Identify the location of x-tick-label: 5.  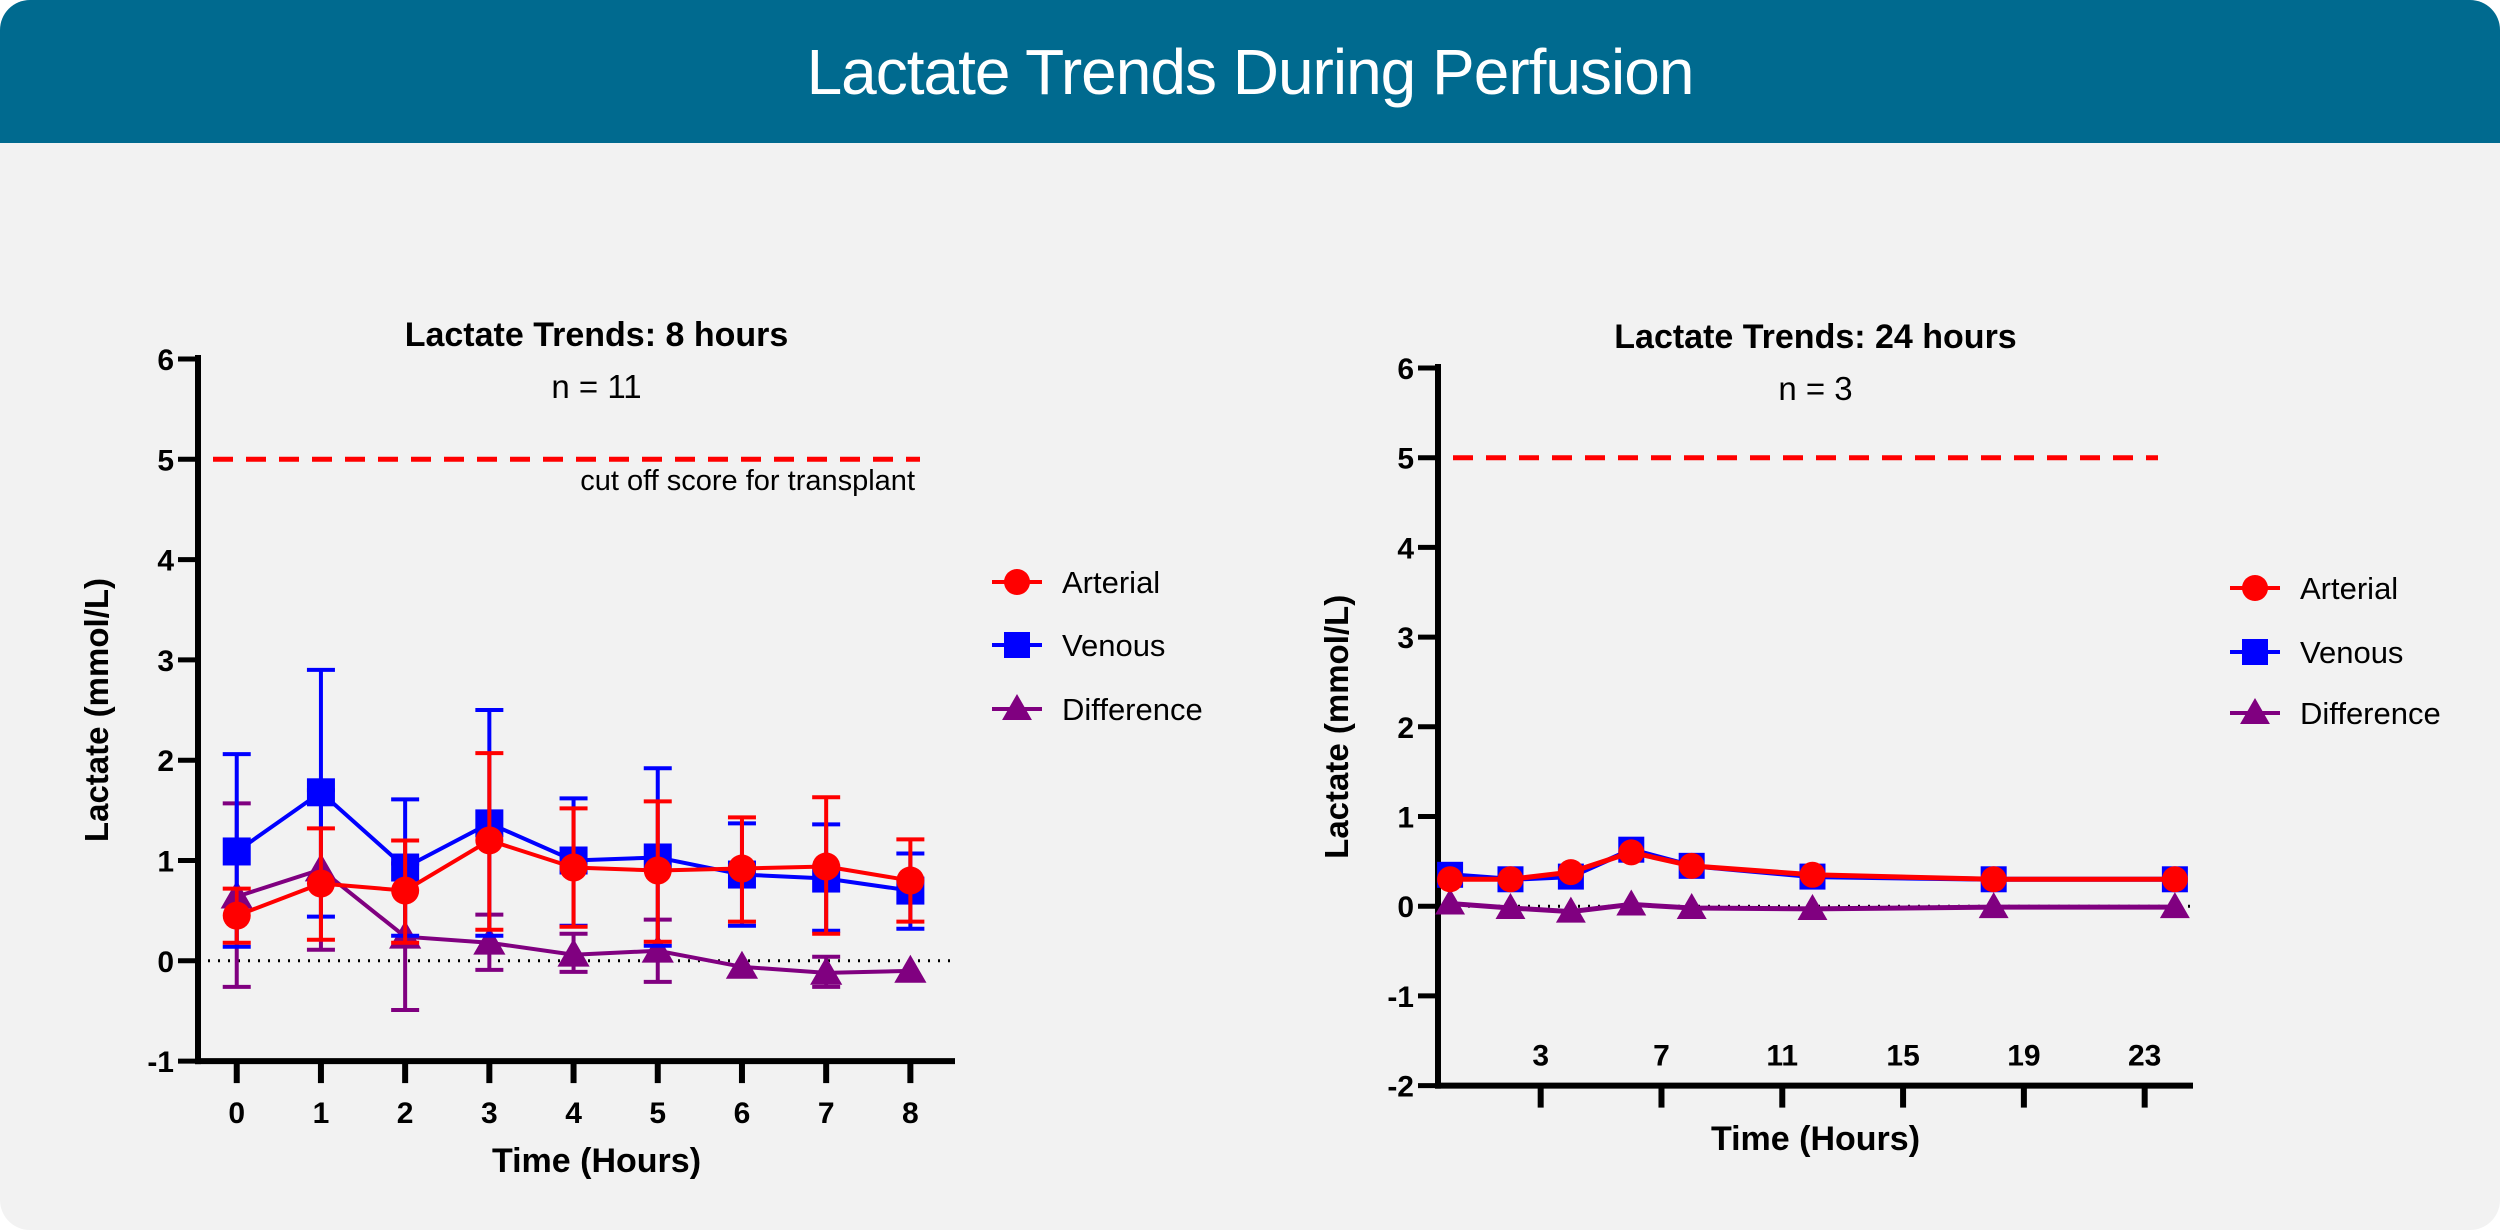
(657, 1113).